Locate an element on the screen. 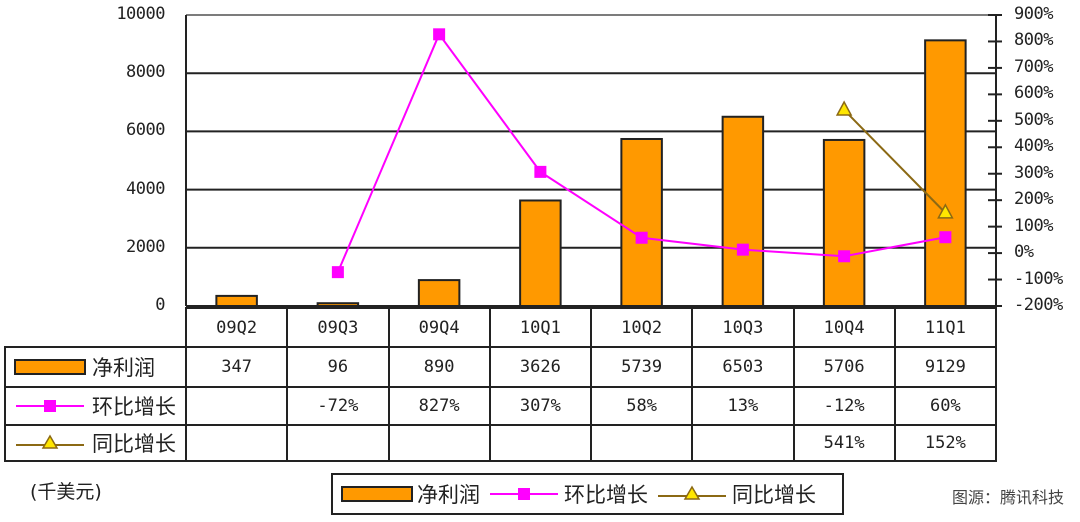 This screenshot has height=522, width=1080. table-cell: 3626 is located at coordinates (540, 367).